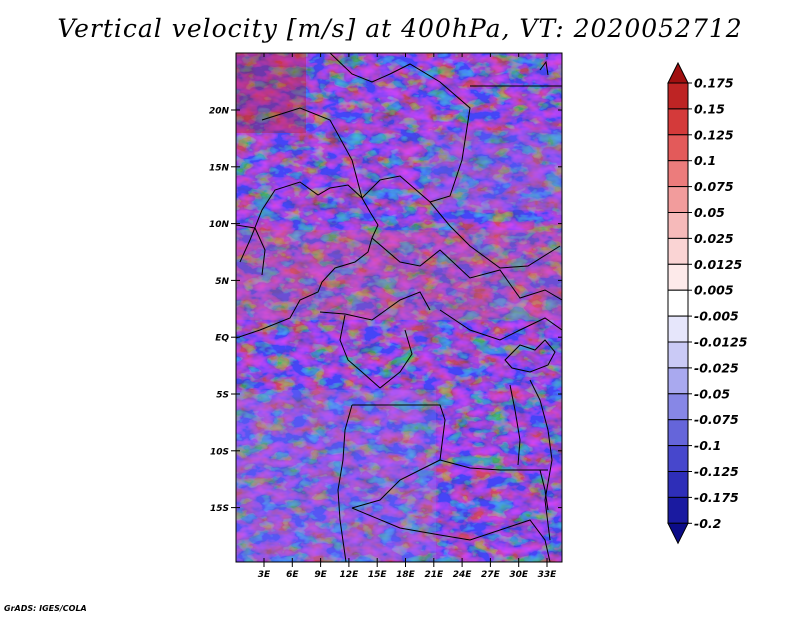  I want to click on longitude-axis: 3E 6E 9E 12E 15E 18E 21E 24E 27E 30E 33E, so click(407, 571).